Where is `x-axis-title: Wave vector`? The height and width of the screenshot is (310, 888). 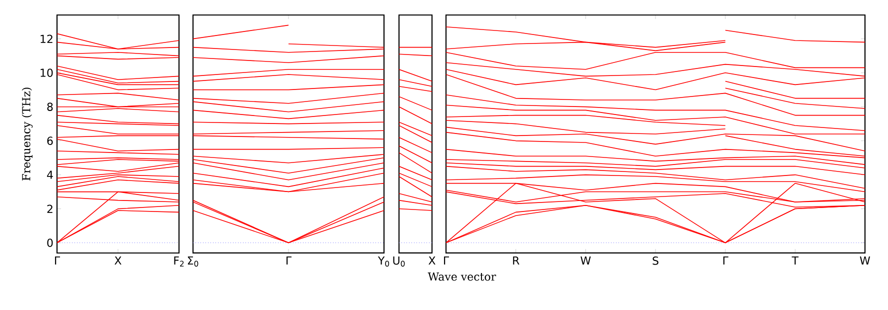 x-axis-title: Wave vector is located at coordinates (462, 276).